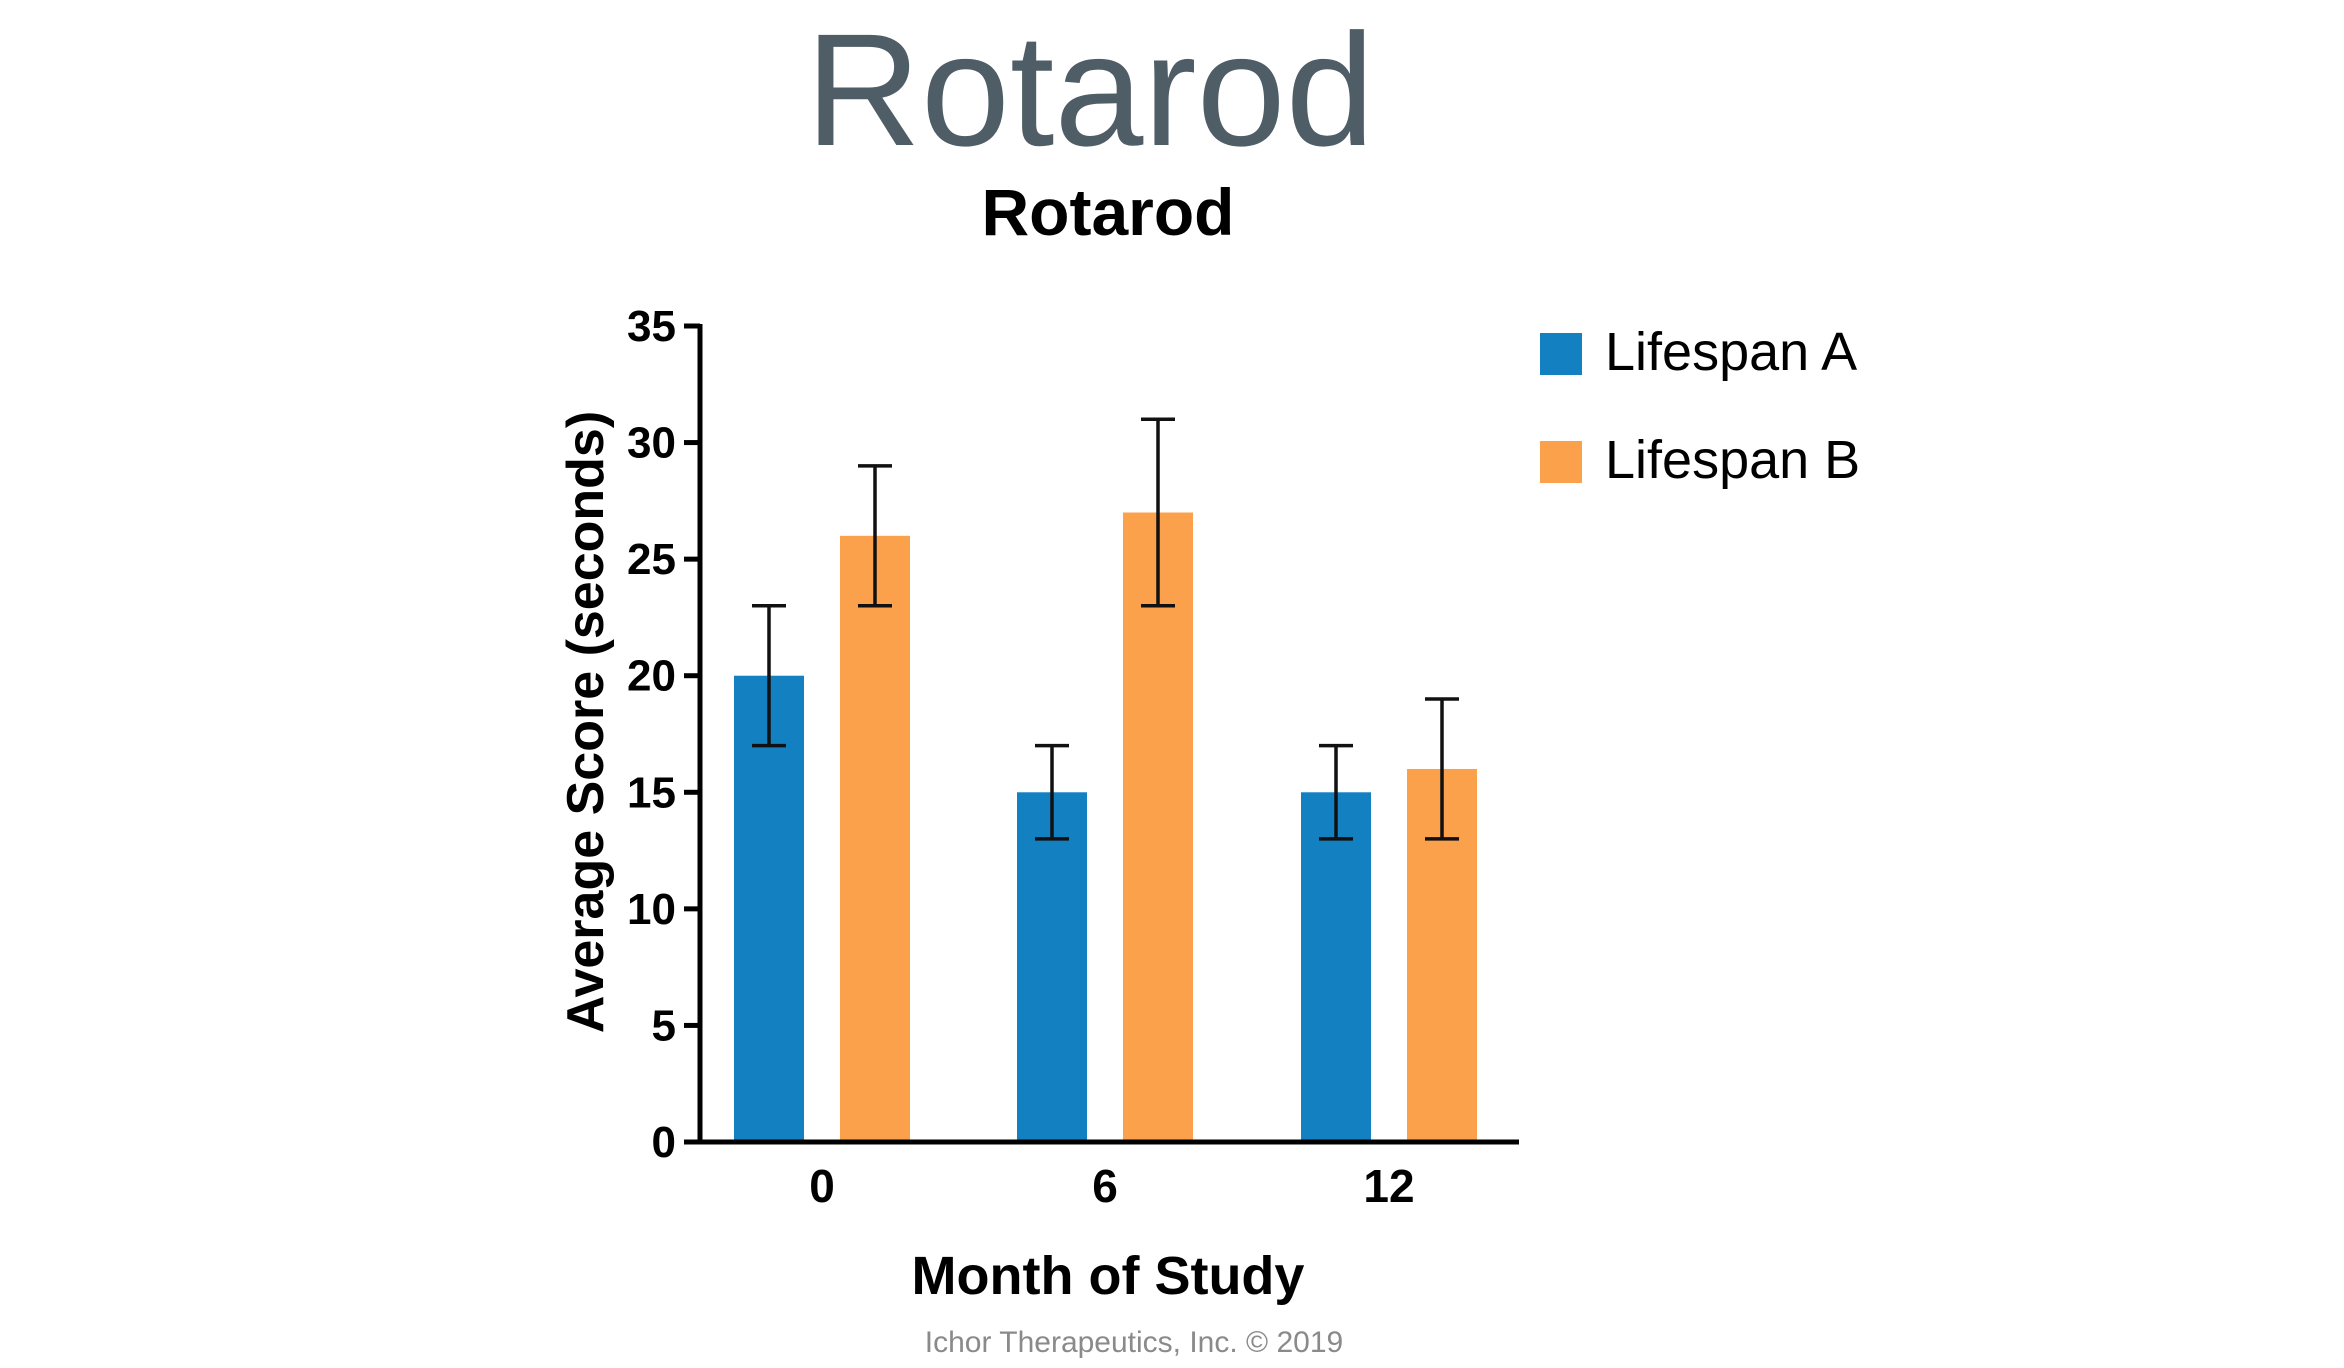 Image resolution: width=2344 pixels, height=1368 pixels. What do you see at coordinates (651, 909) in the screenshot?
I see `y-tick-label-10: 10` at bounding box center [651, 909].